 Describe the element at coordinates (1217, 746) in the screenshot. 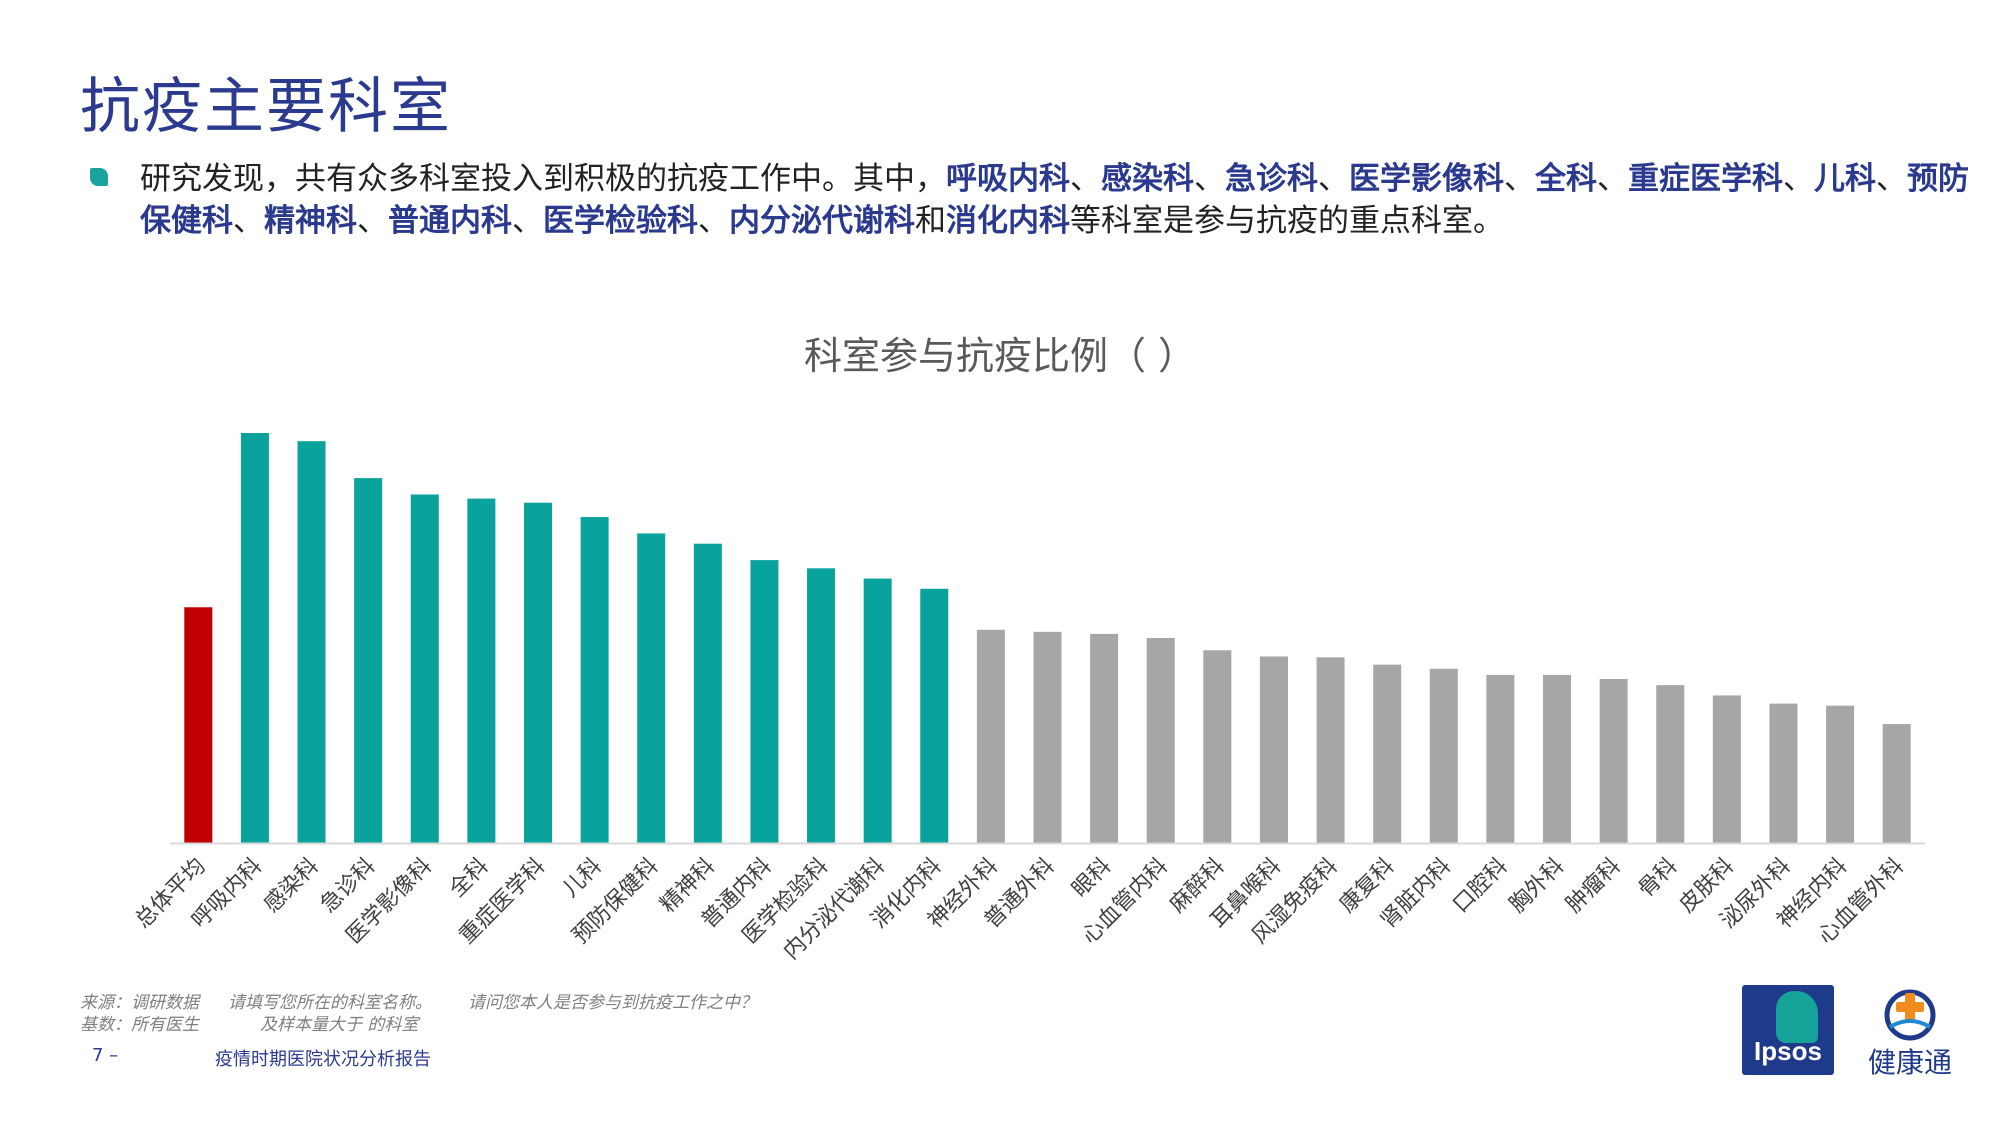

I see `bar-麻醉科` at that location.